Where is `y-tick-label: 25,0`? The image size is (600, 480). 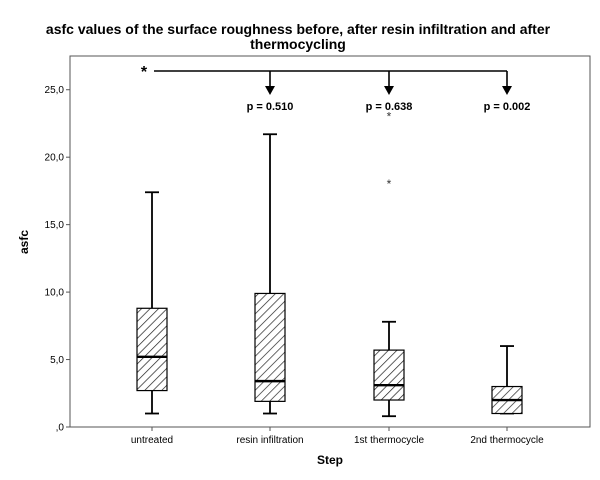 y-tick-label: 25,0 is located at coordinates (55, 90).